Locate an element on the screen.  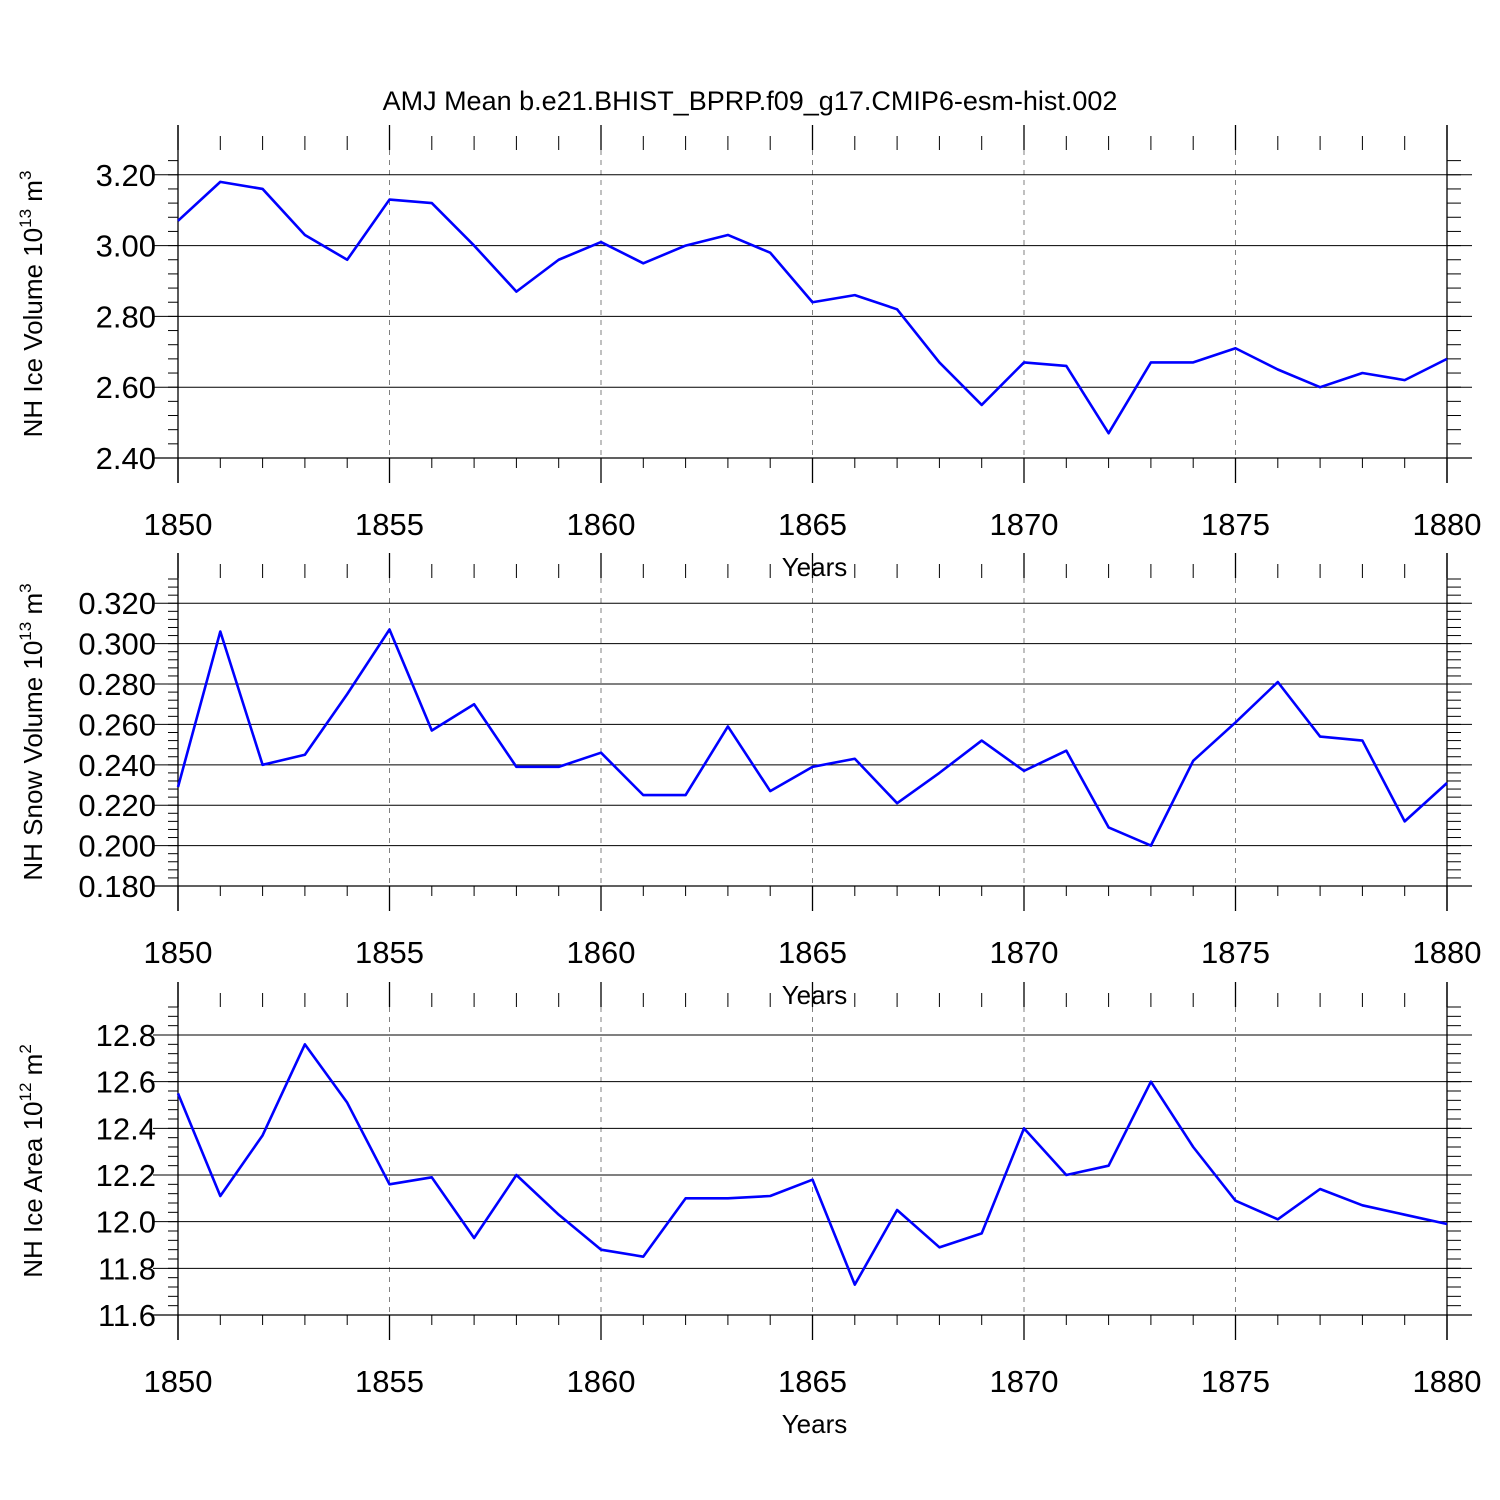
y-axis-label-superscript: 12 is located at coordinates (25, 1092).